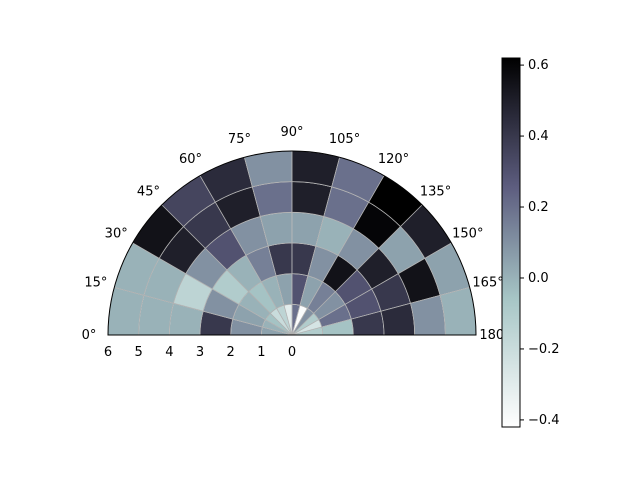 Image resolution: width=640 pixels, height=485 pixels. Describe the element at coordinates (239, 139) in the screenshot. I see `theta-tick-label: 75°` at that location.